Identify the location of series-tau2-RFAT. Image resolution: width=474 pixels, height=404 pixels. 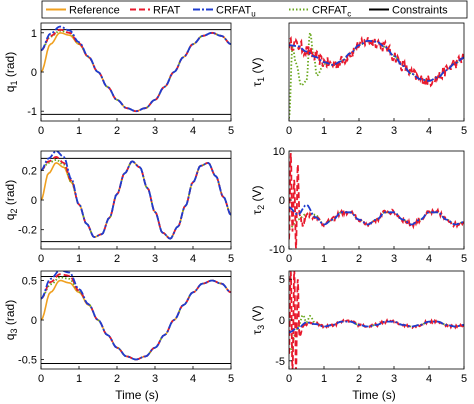
(376, 201).